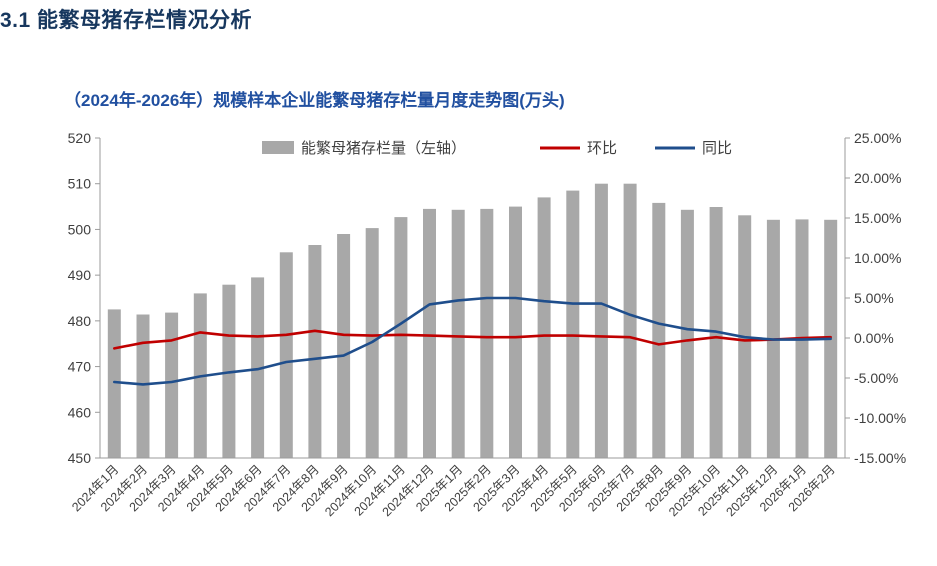 Image resolution: width=937 pixels, height=566 pixels. What do you see at coordinates (278, 147) in the screenshot?
I see `legend-bar-swatch` at bounding box center [278, 147].